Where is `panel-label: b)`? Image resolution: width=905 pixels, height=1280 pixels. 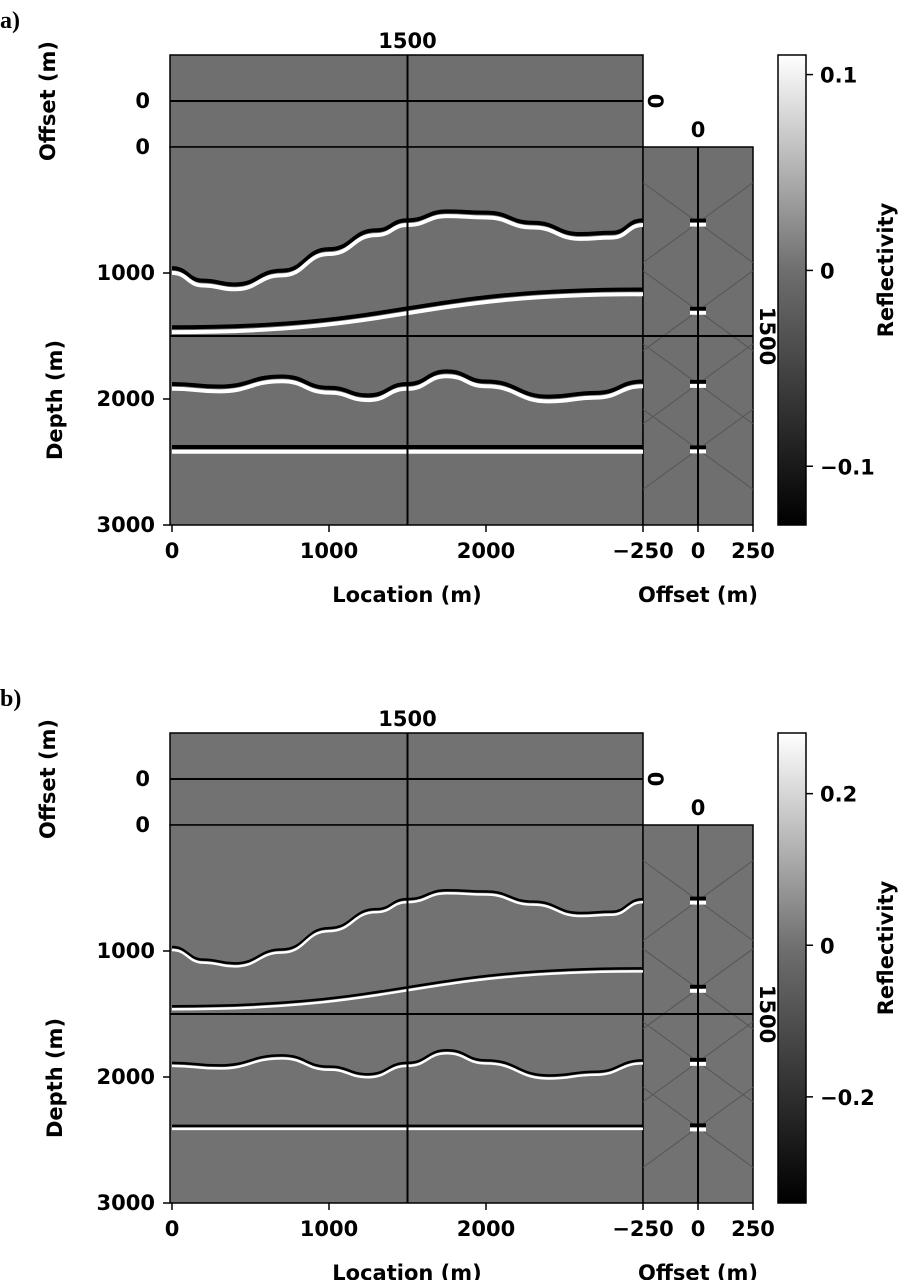 panel-label: b) is located at coordinates (10, 699).